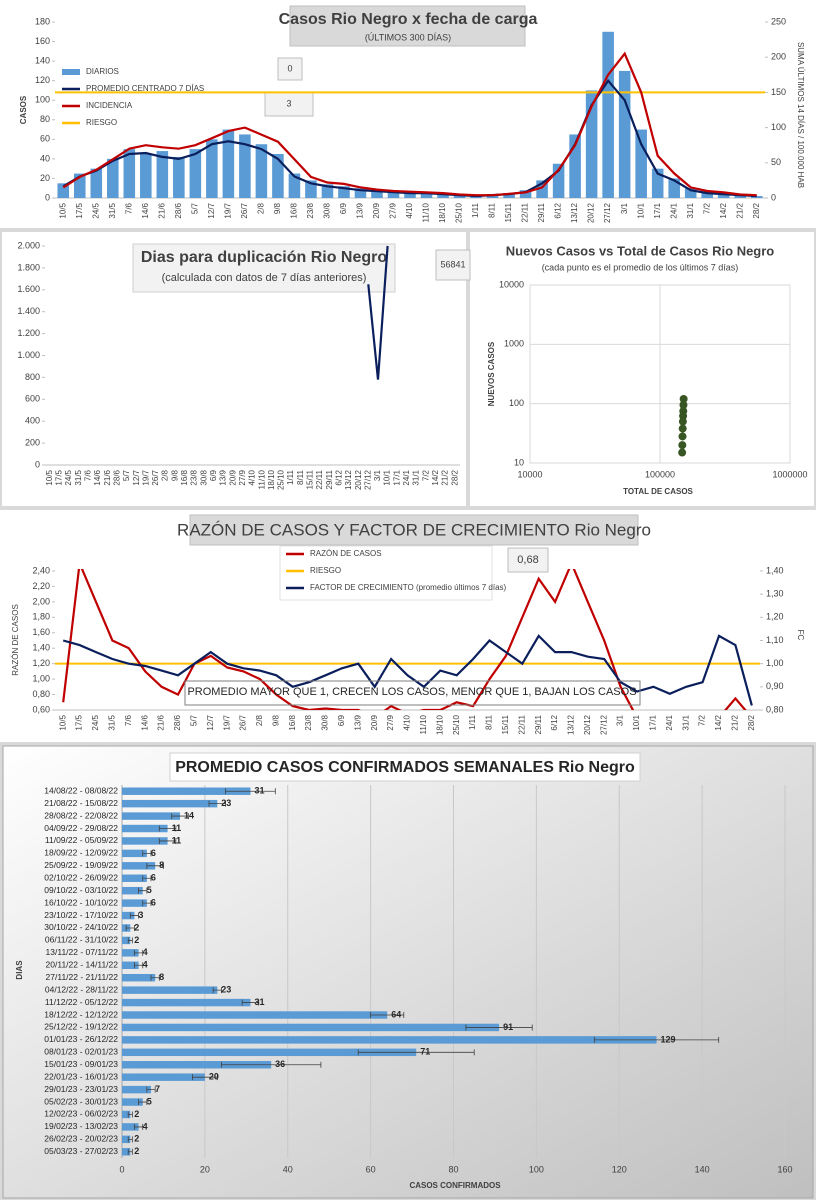 This screenshot has height=1200, width=816. Describe the element at coordinates (78, 477) in the screenshot. I see `x-tick-label: 31/5` at that location.